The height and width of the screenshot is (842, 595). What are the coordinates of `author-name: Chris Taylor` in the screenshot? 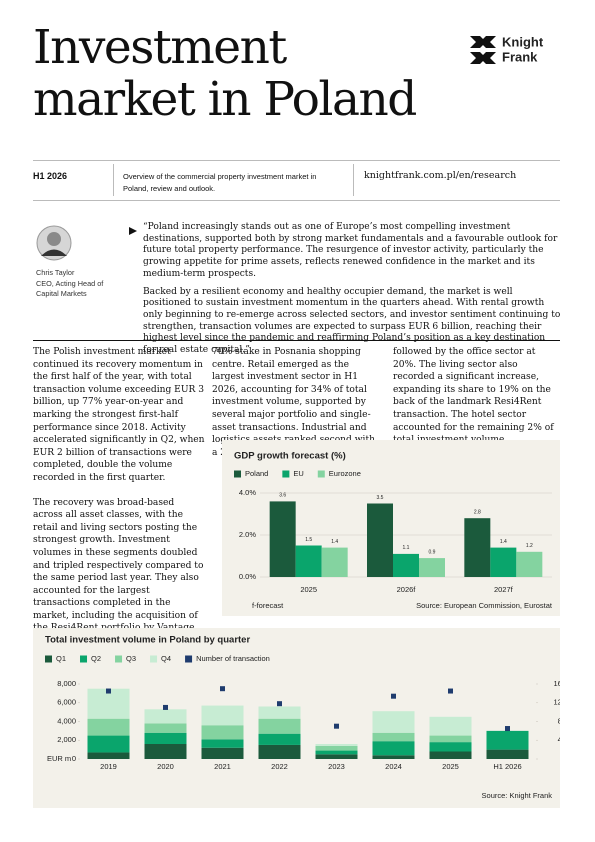 It's located at (55, 272).